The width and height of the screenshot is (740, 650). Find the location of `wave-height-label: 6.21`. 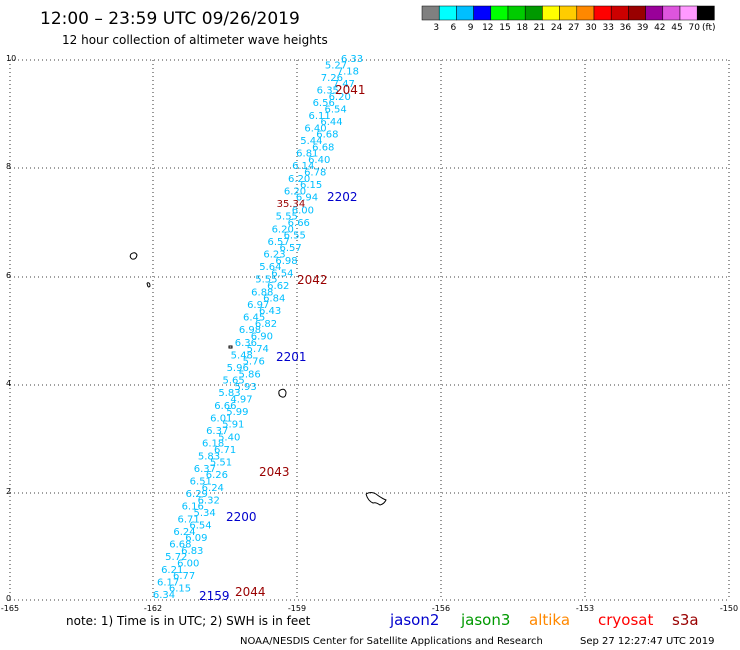

wave-height-label: 6.21 is located at coordinates (172, 570).